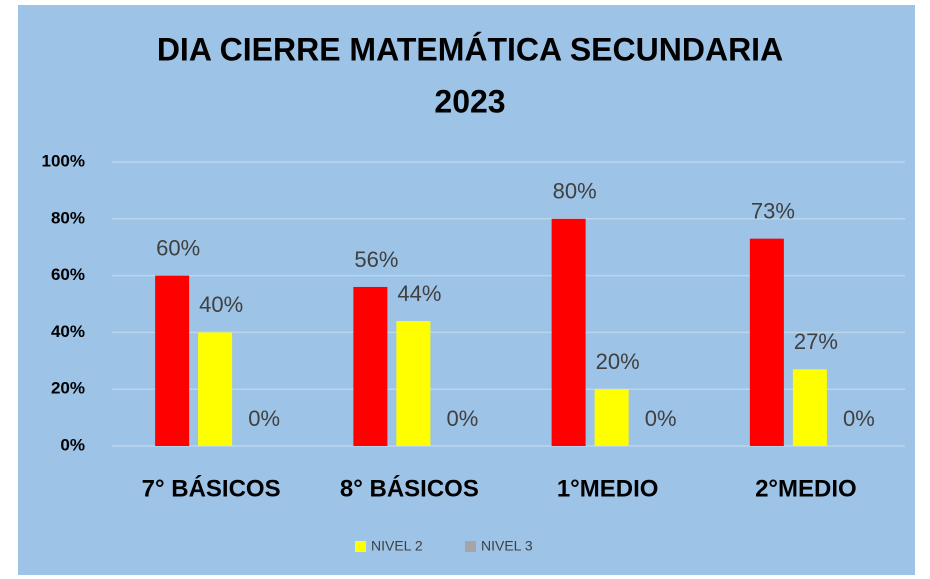  What do you see at coordinates (221, 304) in the screenshot?
I see `data-label: 40%` at bounding box center [221, 304].